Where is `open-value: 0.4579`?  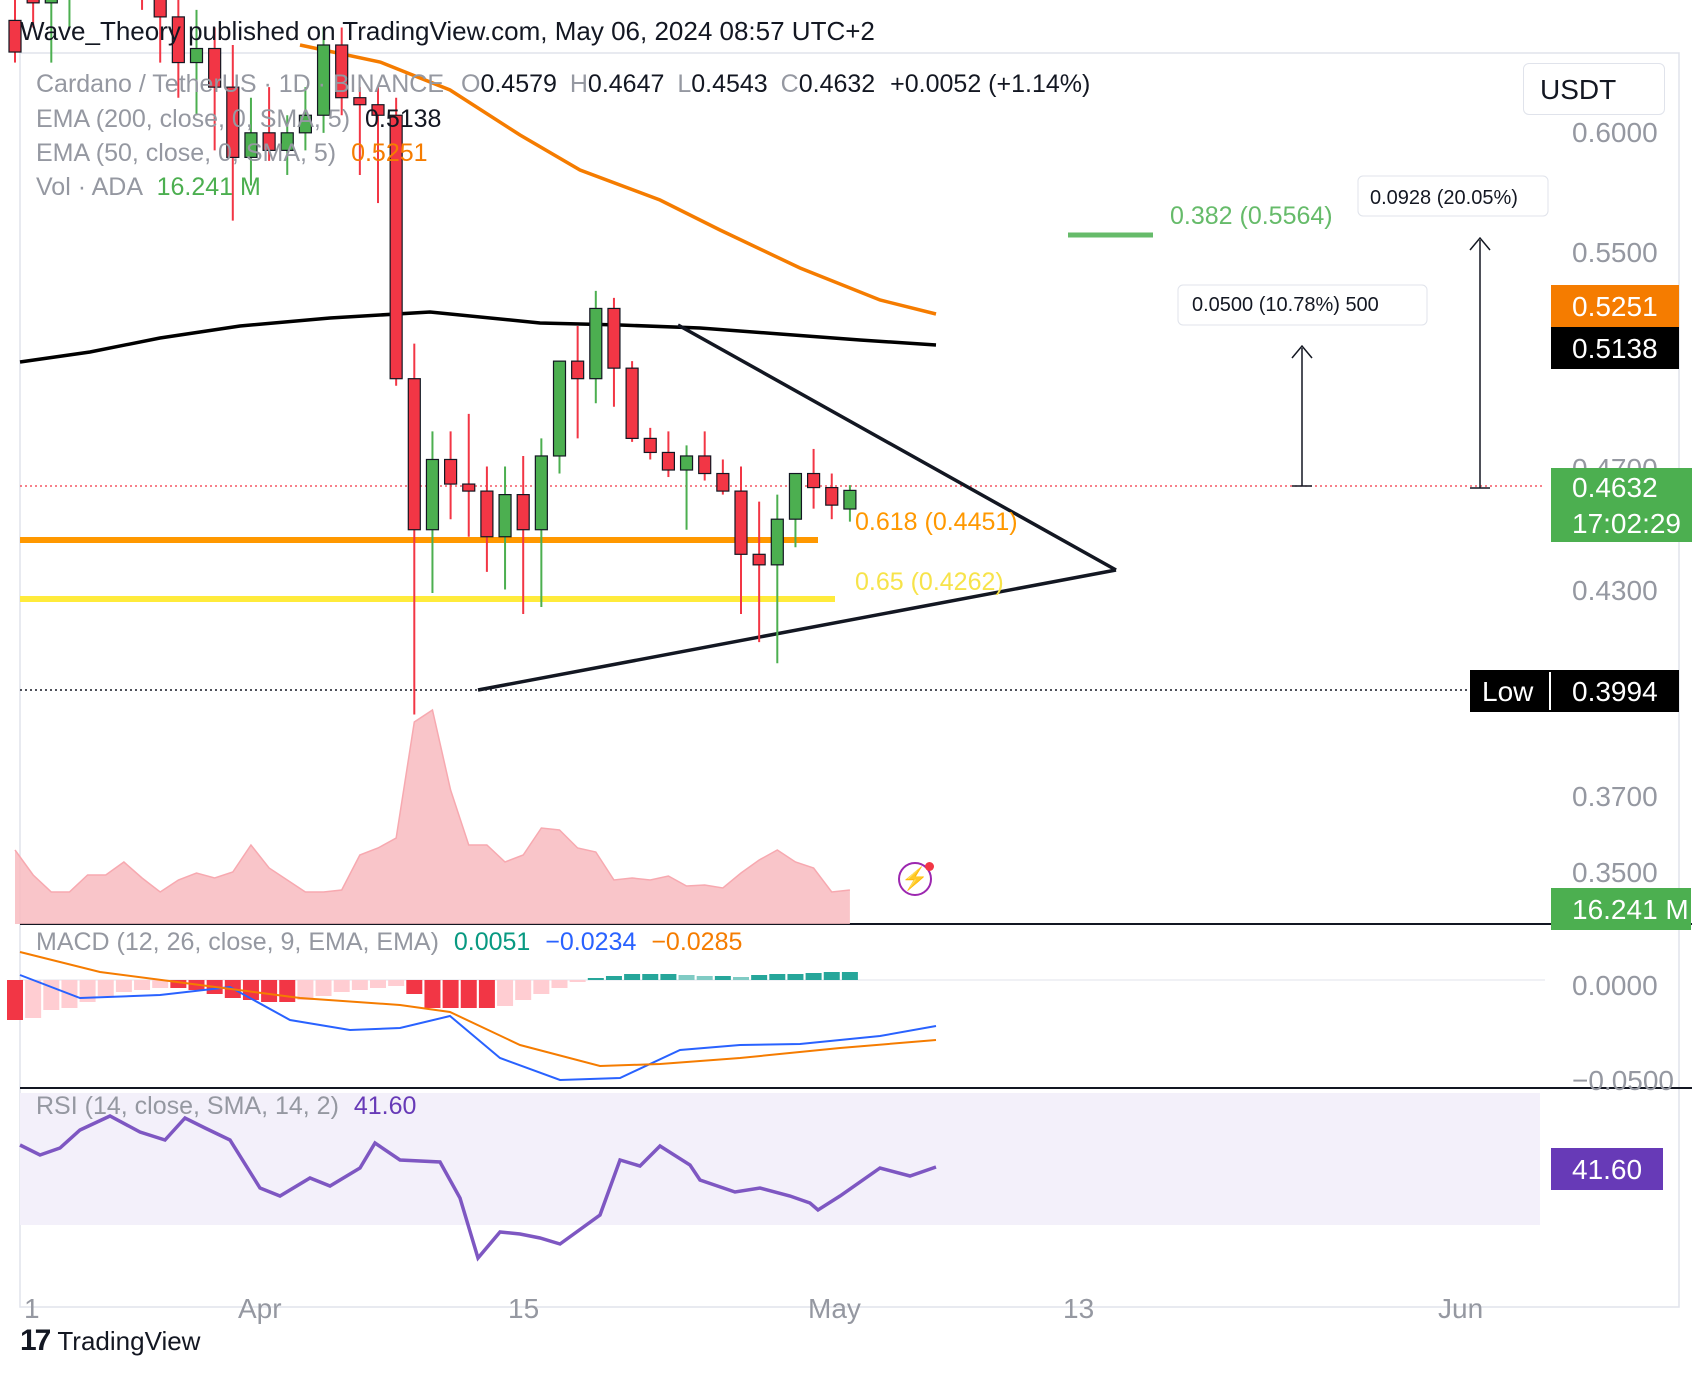 open-value: 0.4579 is located at coordinates (518, 84).